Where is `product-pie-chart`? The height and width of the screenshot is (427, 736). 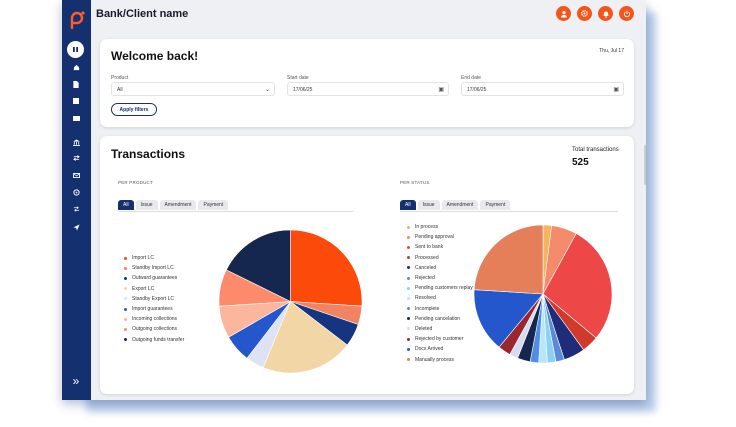 product-pie-chart is located at coordinates (290, 301).